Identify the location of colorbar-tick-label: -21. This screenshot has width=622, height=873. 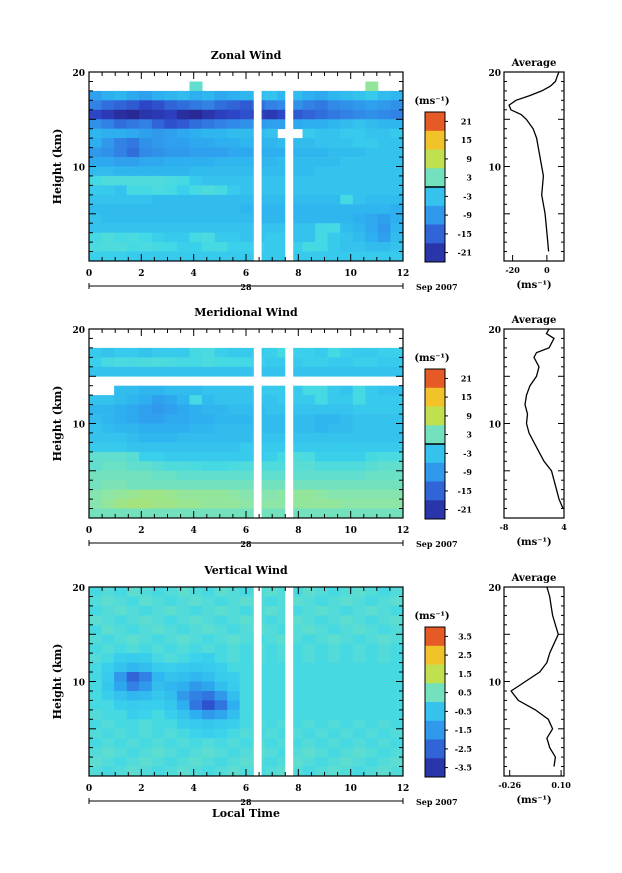
(465, 510).